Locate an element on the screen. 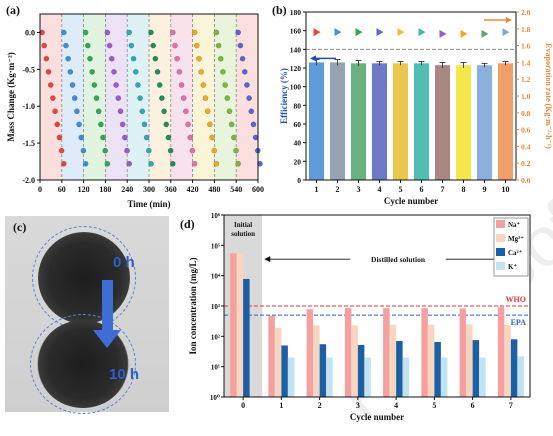 This screenshot has width=553, height=436. y2-tick-label: 0.4 is located at coordinates (526, 146).